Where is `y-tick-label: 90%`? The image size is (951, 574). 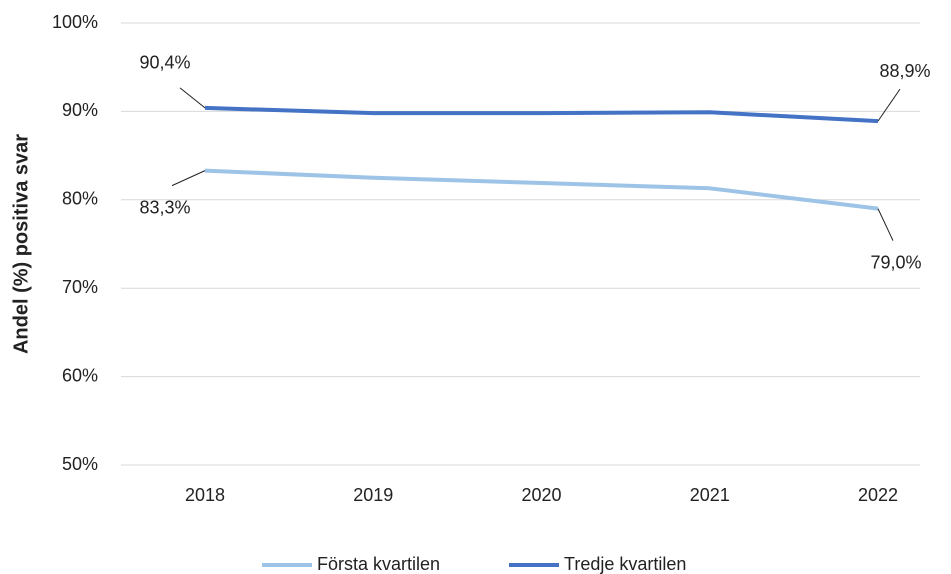 y-tick-label: 90% is located at coordinates (80, 110).